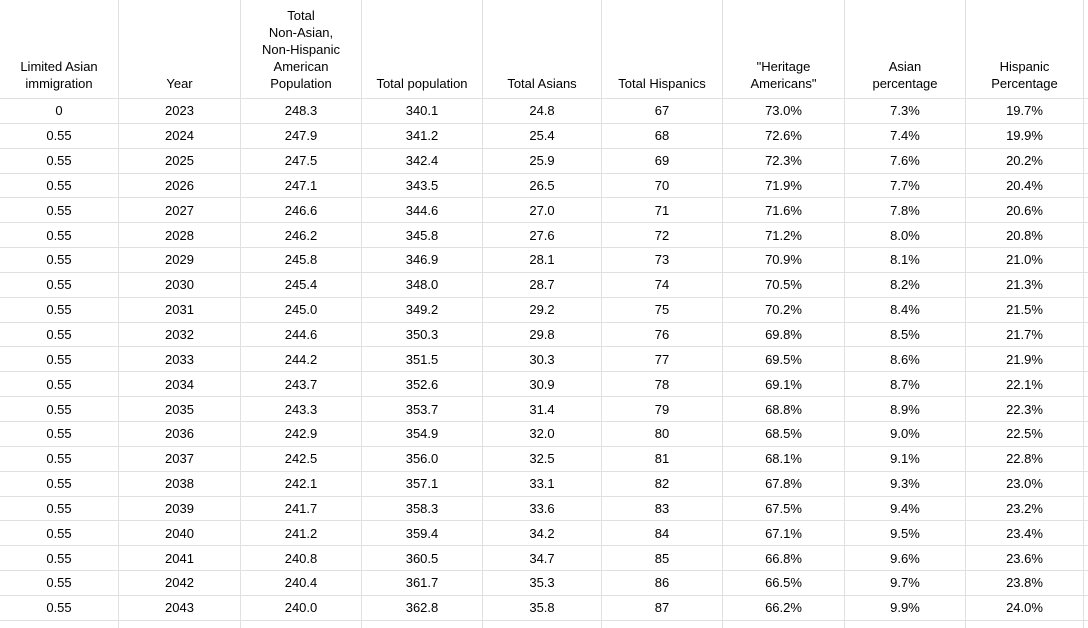 Image resolution: width=1088 pixels, height=628 pixels. Describe the element at coordinates (542, 310) in the screenshot. I see `cell: 29.2` at that location.